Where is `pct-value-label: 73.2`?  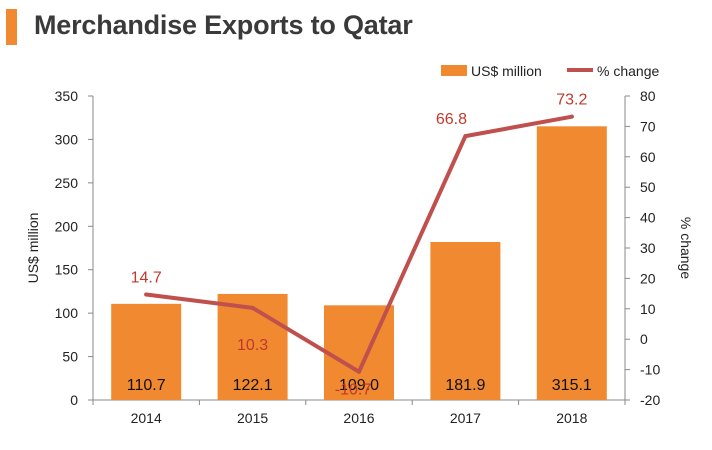 pct-value-label: 73.2 is located at coordinates (571, 100).